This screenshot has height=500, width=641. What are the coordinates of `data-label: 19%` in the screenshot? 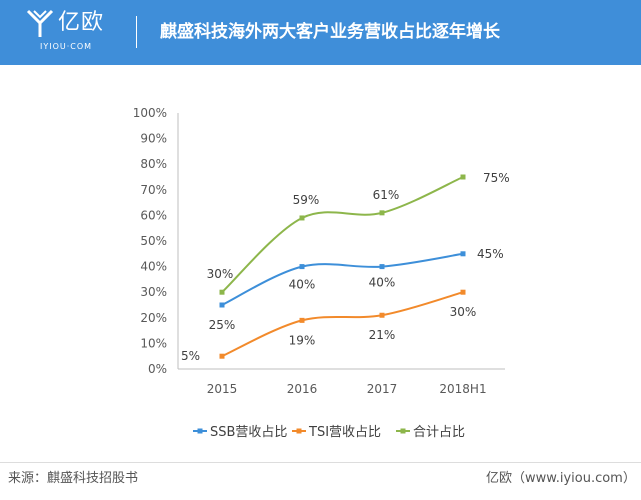 It's located at (302, 340).